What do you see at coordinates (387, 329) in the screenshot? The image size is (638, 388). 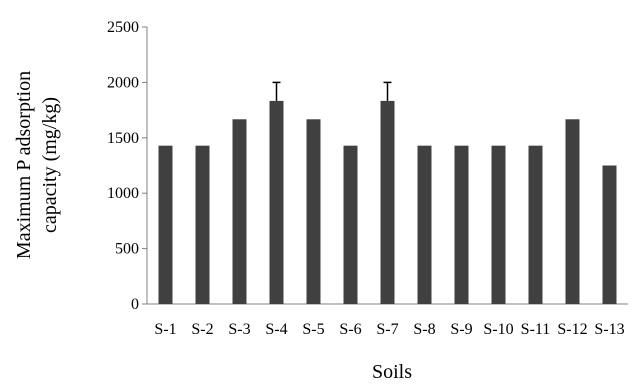 I see `x-tick-label: S-7` at bounding box center [387, 329].